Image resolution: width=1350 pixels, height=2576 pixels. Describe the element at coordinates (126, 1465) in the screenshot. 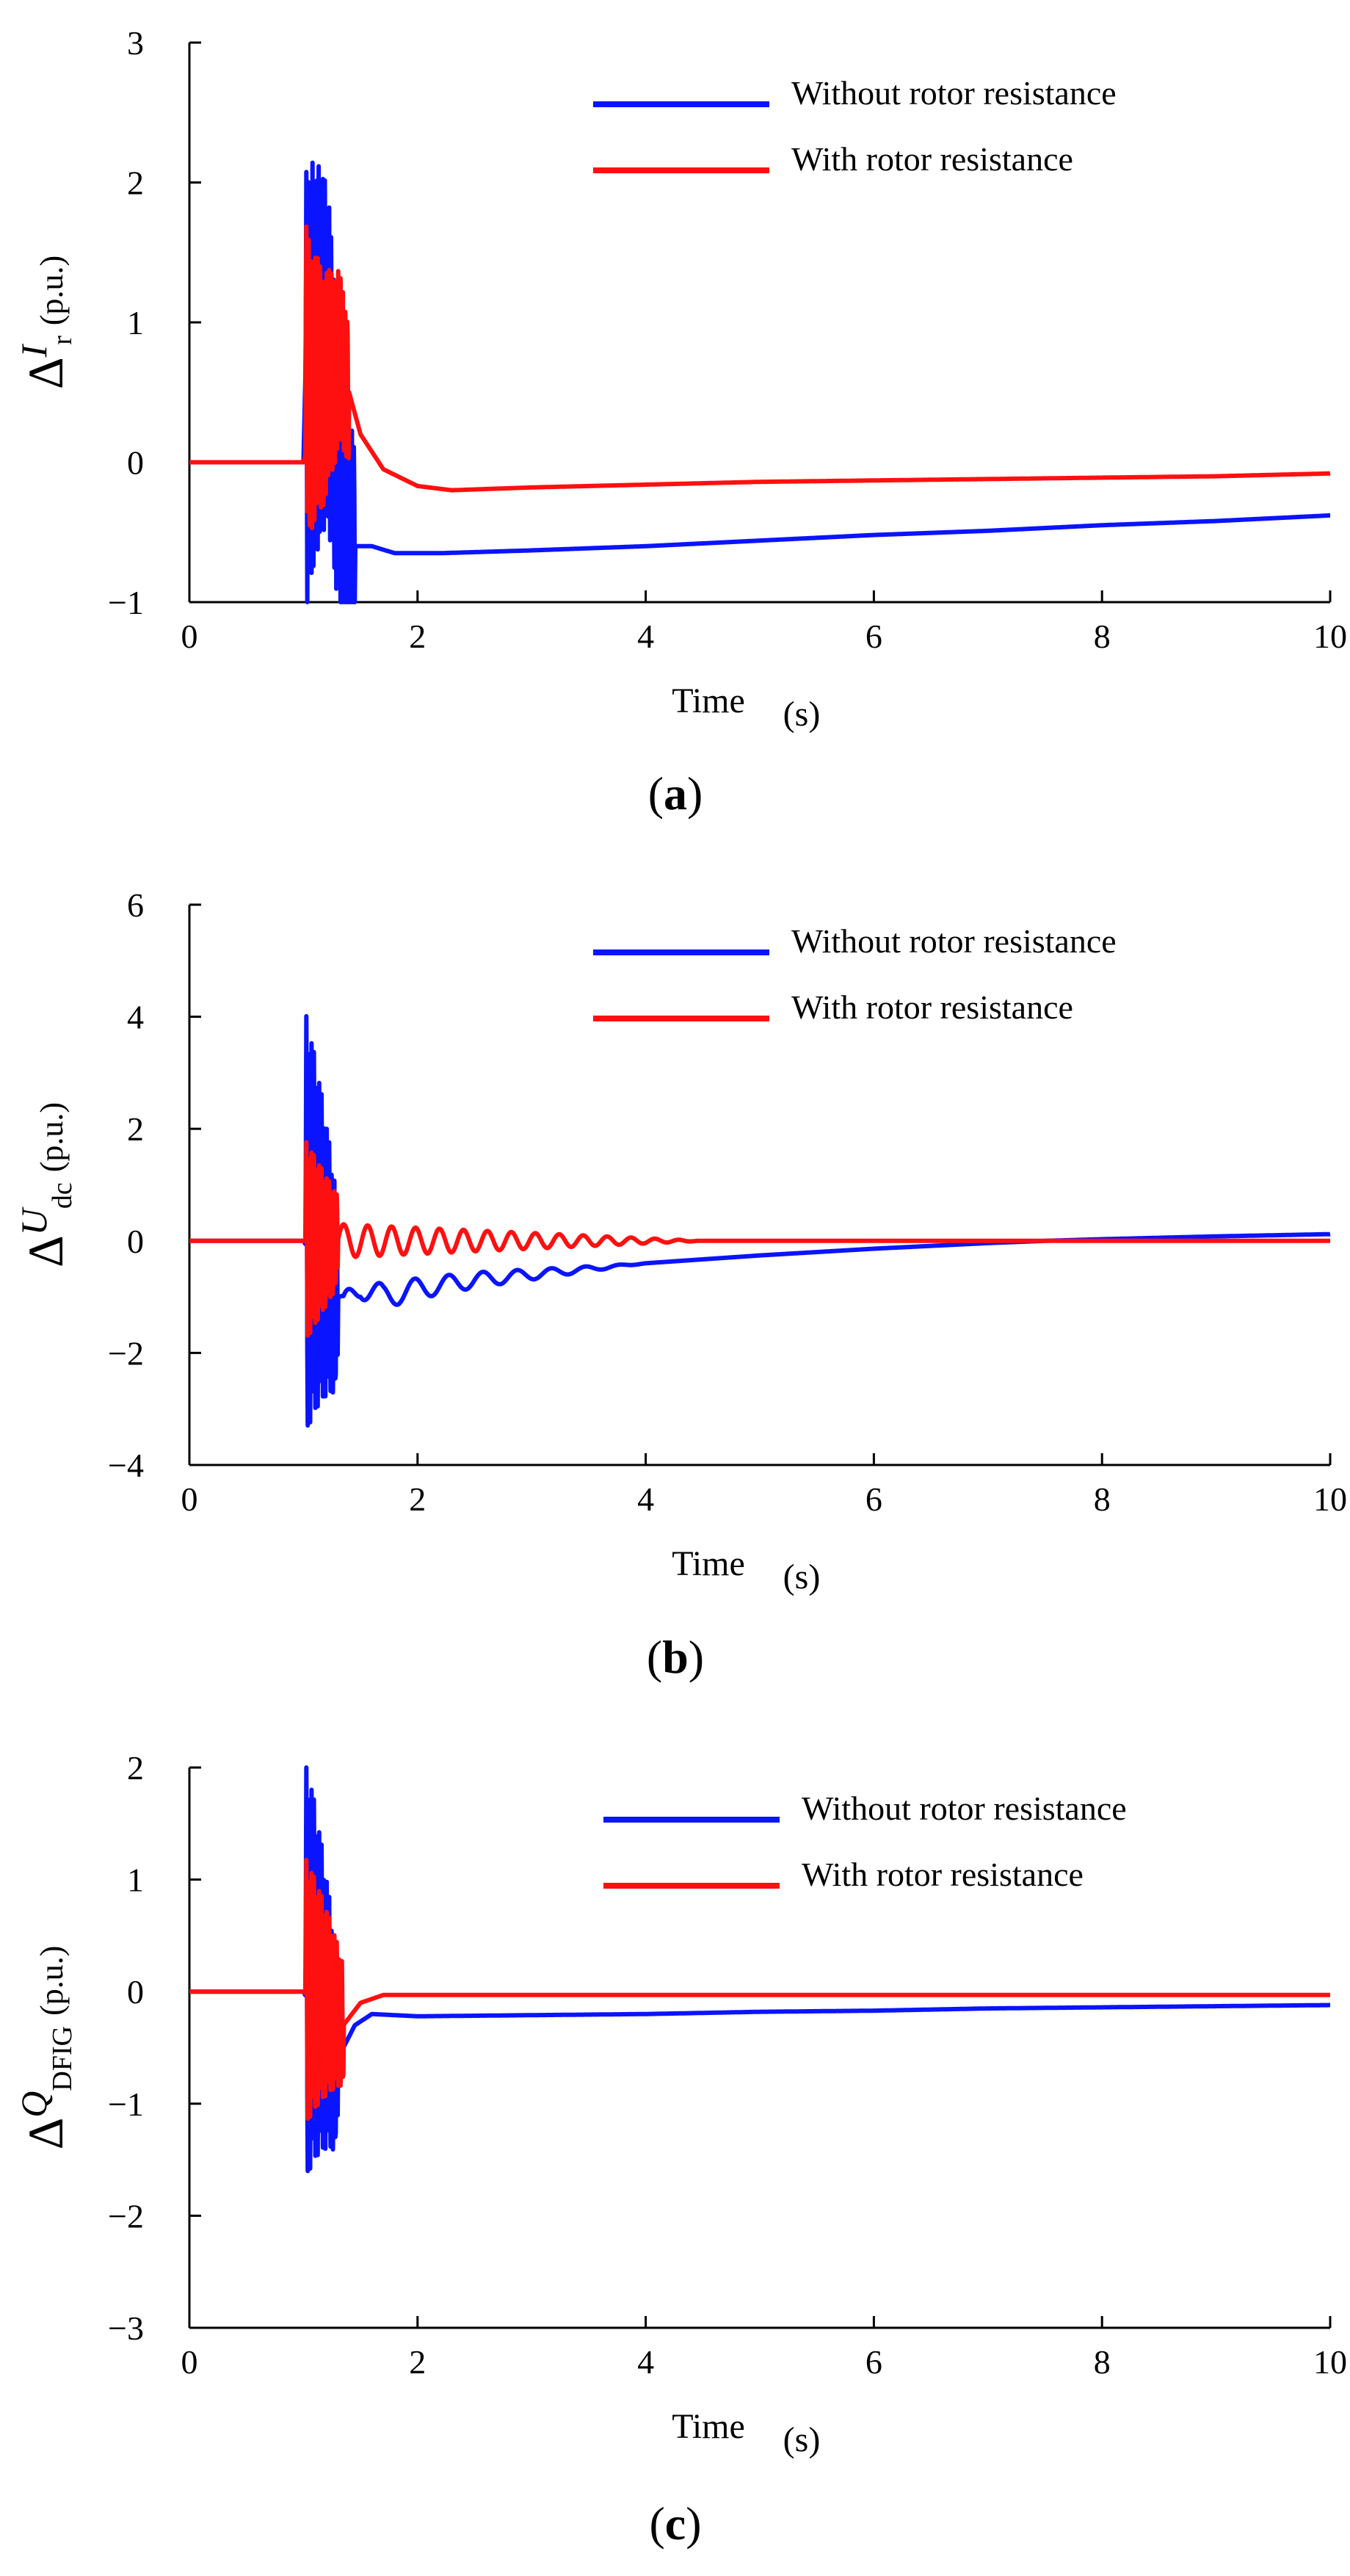

I see `y-tick-label: −4` at that location.